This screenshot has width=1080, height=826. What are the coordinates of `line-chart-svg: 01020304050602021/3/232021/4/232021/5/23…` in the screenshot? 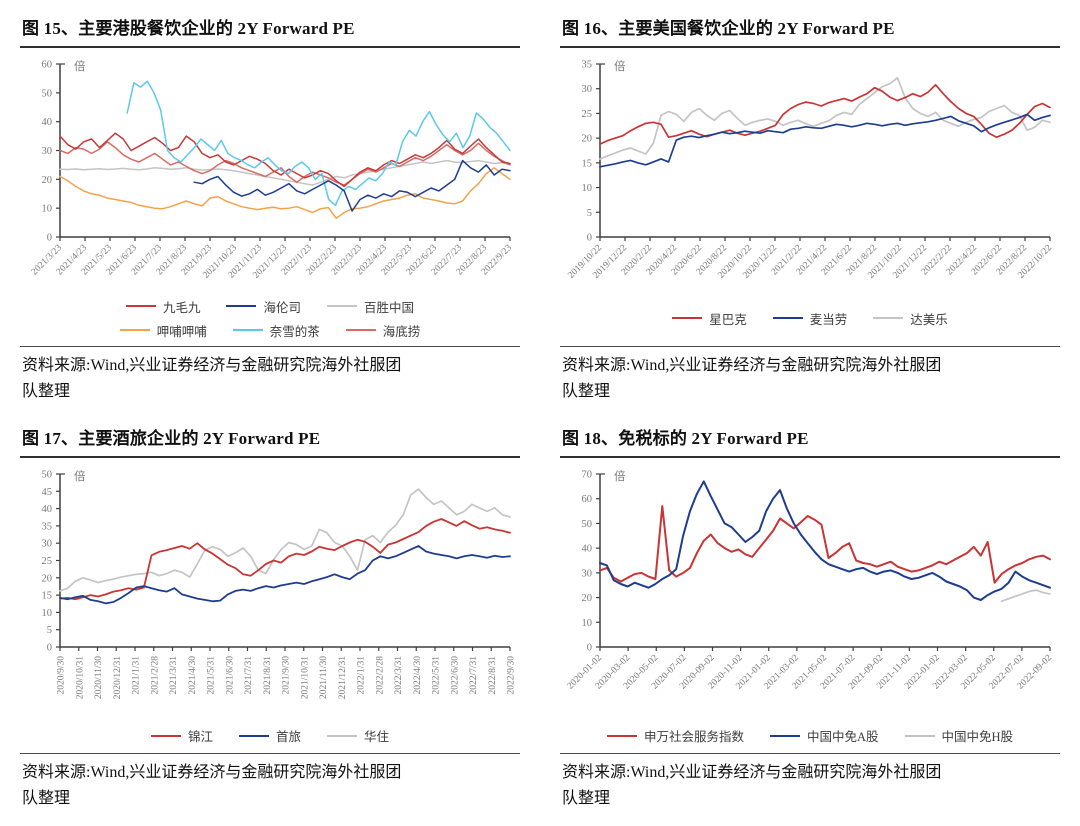 It's located at (272, 170).